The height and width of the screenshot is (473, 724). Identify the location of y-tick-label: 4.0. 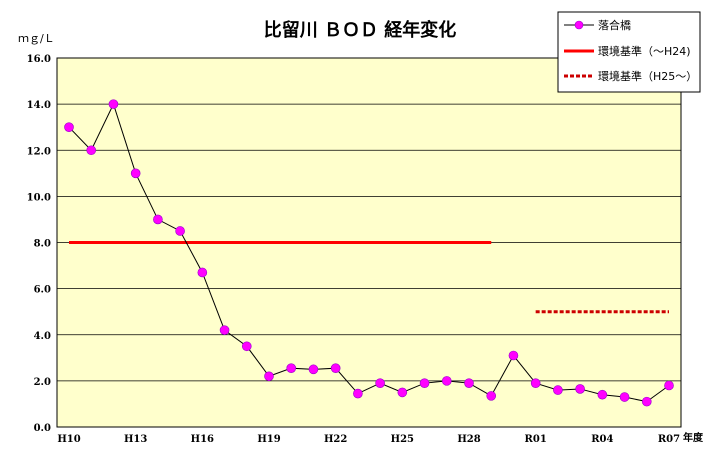
(42, 336).